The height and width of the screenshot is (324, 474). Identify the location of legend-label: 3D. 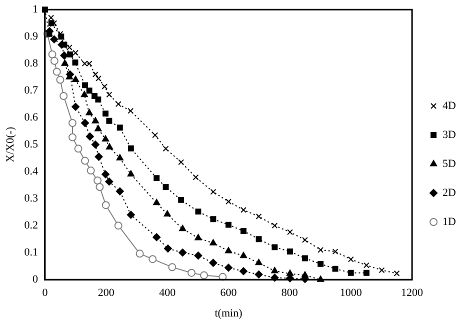
(449, 134).